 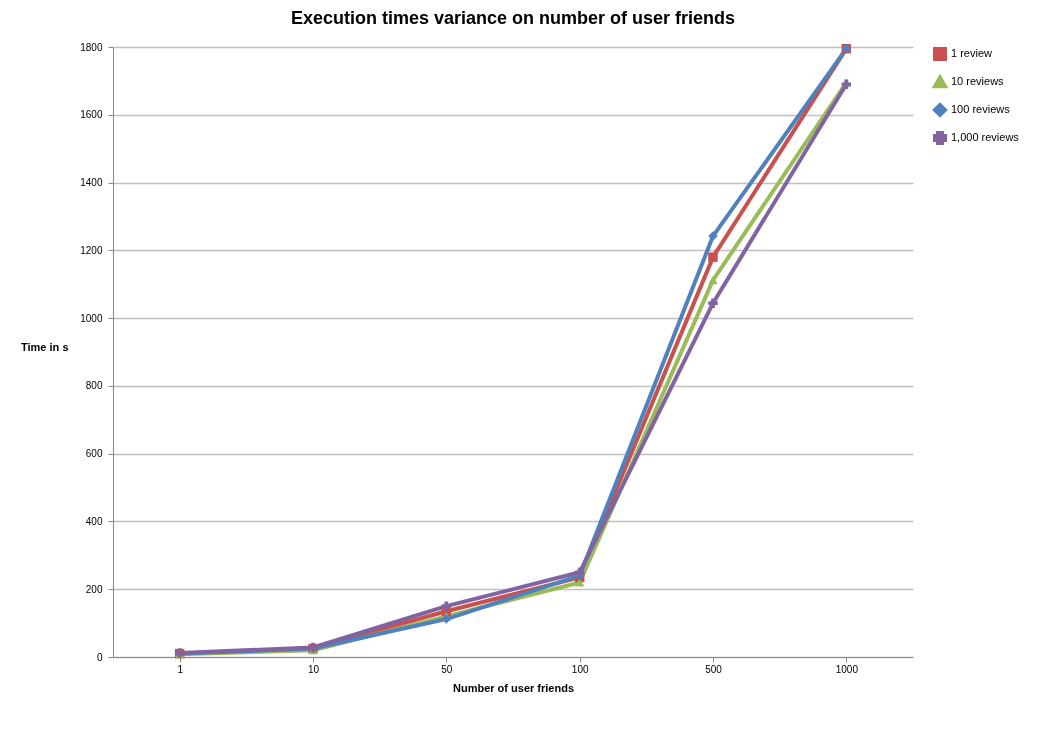 What do you see at coordinates (978, 81) in the screenshot?
I see `legend-label: 10 reviews` at bounding box center [978, 81].